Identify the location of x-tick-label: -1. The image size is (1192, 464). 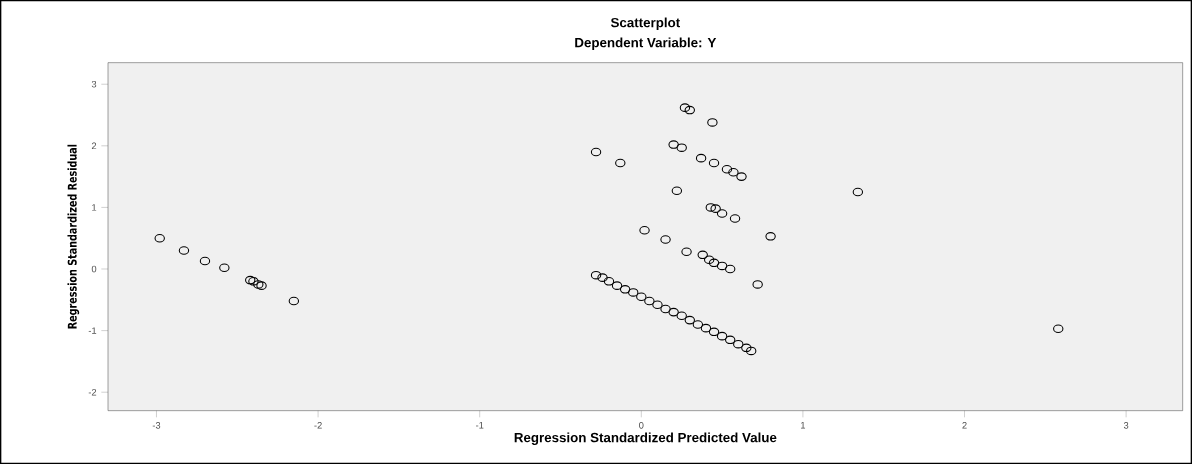
(479, 425).